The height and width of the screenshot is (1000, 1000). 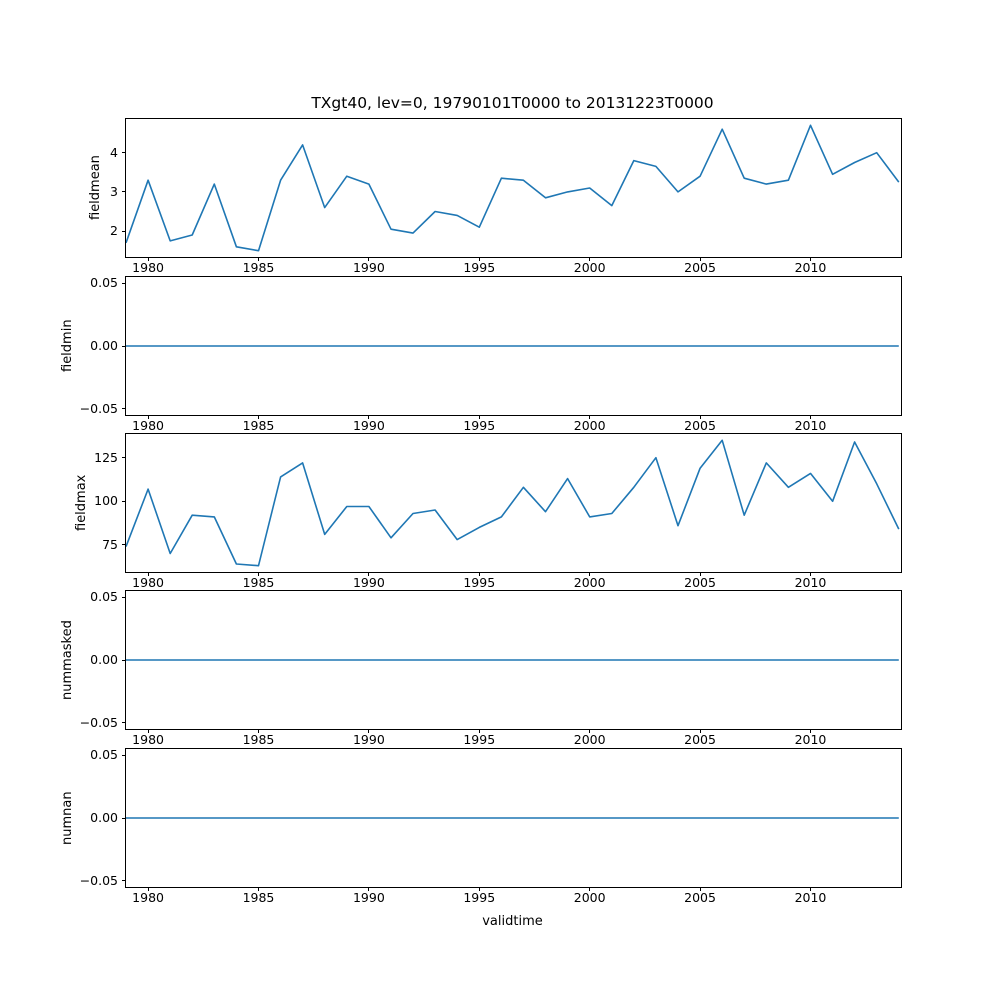 I want to click on x-axis-label: validtime, so click(x=512, y=921).